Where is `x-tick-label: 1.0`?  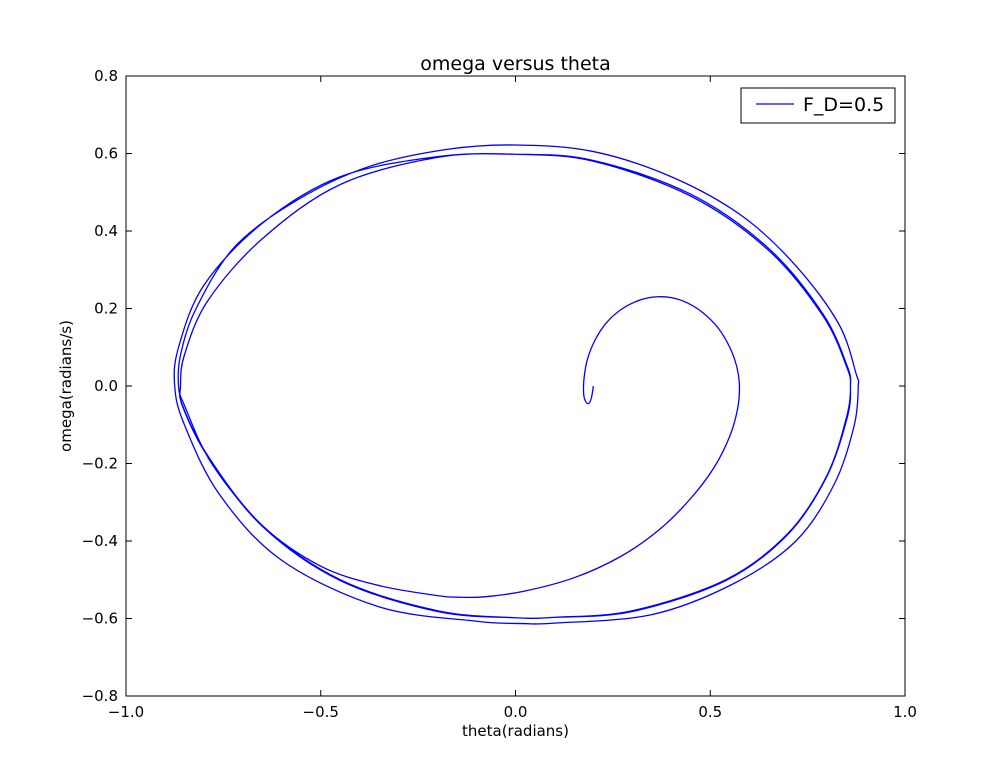
x-tick-label: 1.0 is located at coordinates (905, 712).